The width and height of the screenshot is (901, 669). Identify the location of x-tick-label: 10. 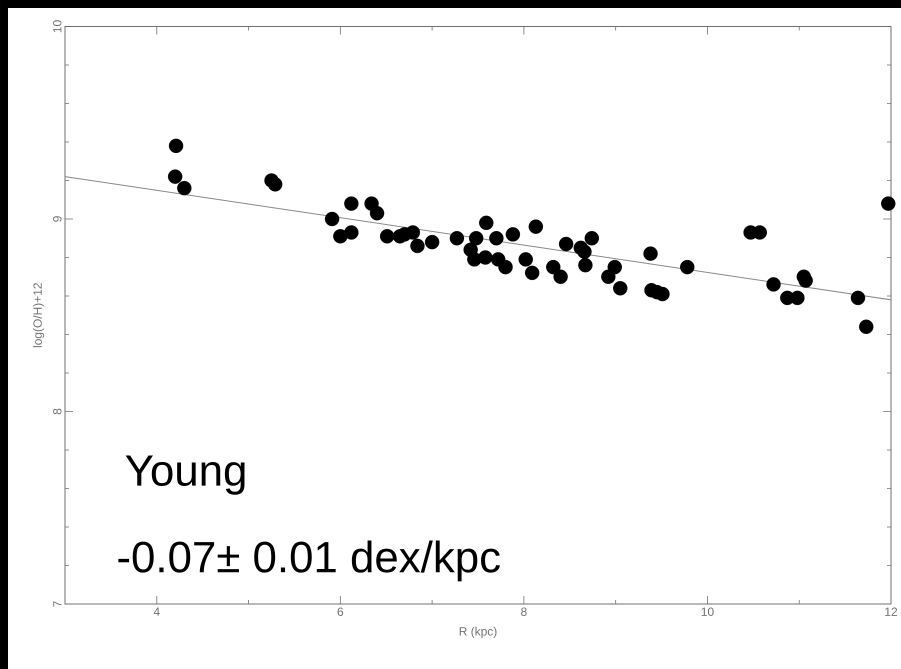
(708, 612).